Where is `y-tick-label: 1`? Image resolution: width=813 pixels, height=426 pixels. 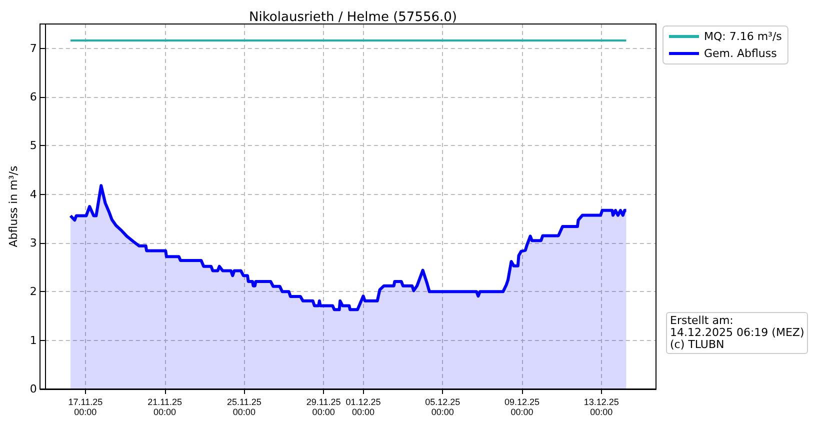 y-tick-label: 1 is located at coordinates (33, 340).